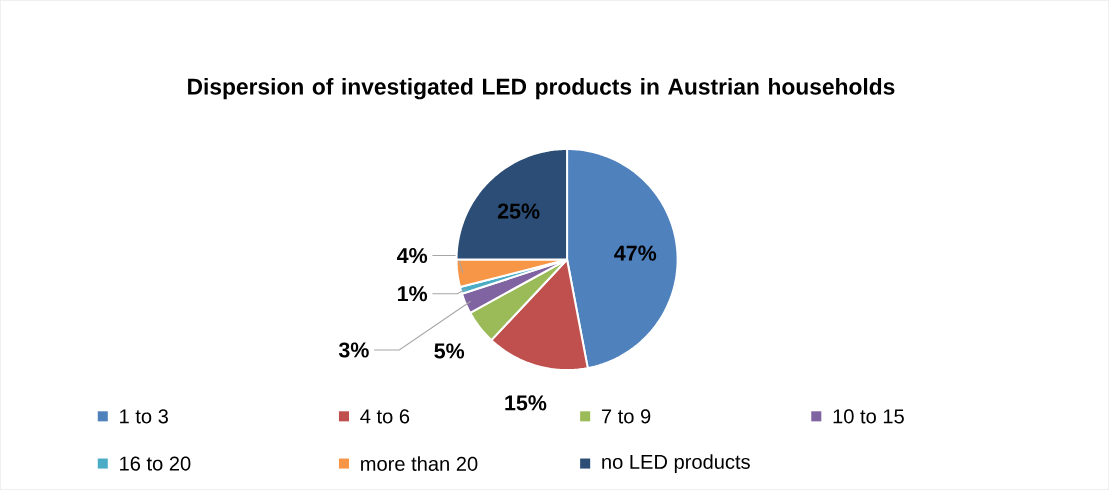 The height and width of the screenshot is (490, 1109). What do you see at coordinates (541, 89) in the screenshot?
I see `chart-title: Dispersion of investigated LED products in Austrian households` at bounding box center [541, 89].